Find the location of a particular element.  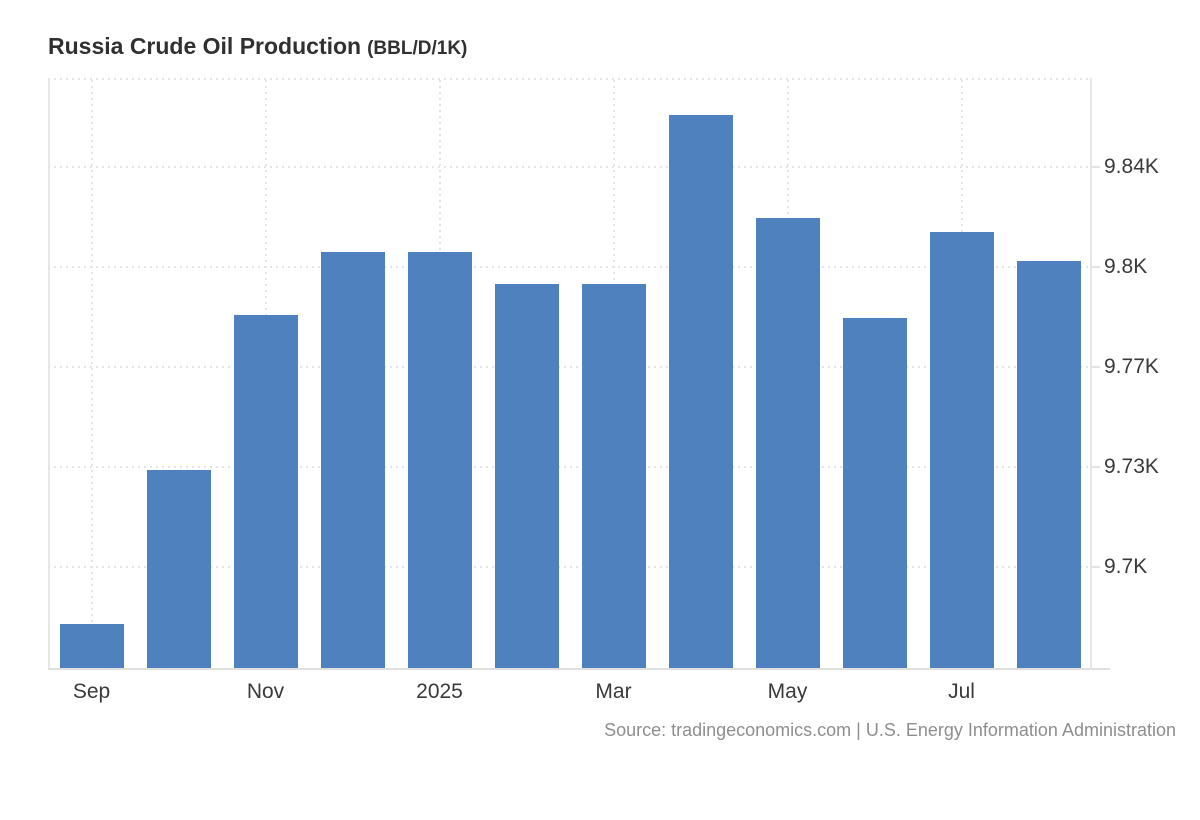

x-tick-label: Sep is located at coordinates (91, 691).